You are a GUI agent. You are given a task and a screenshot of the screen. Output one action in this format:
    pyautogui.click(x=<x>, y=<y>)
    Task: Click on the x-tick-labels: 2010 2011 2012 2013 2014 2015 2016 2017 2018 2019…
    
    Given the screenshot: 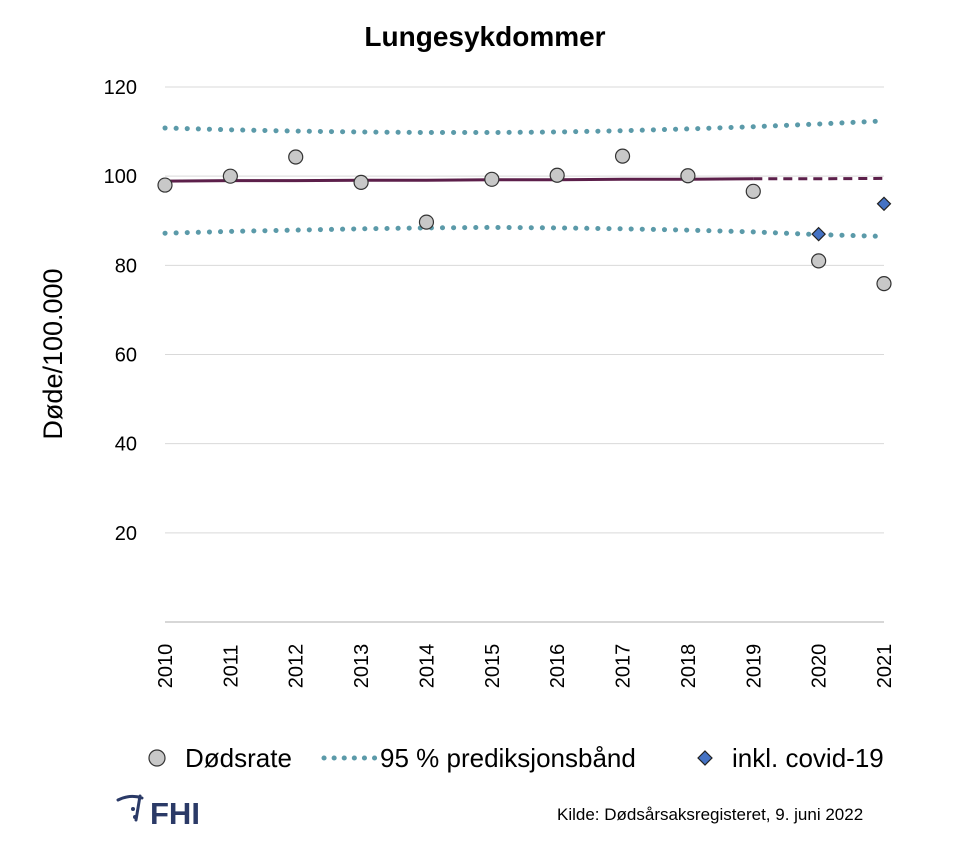 What is the action you would take?
    pyautogui.click(x=525, y=666)
    